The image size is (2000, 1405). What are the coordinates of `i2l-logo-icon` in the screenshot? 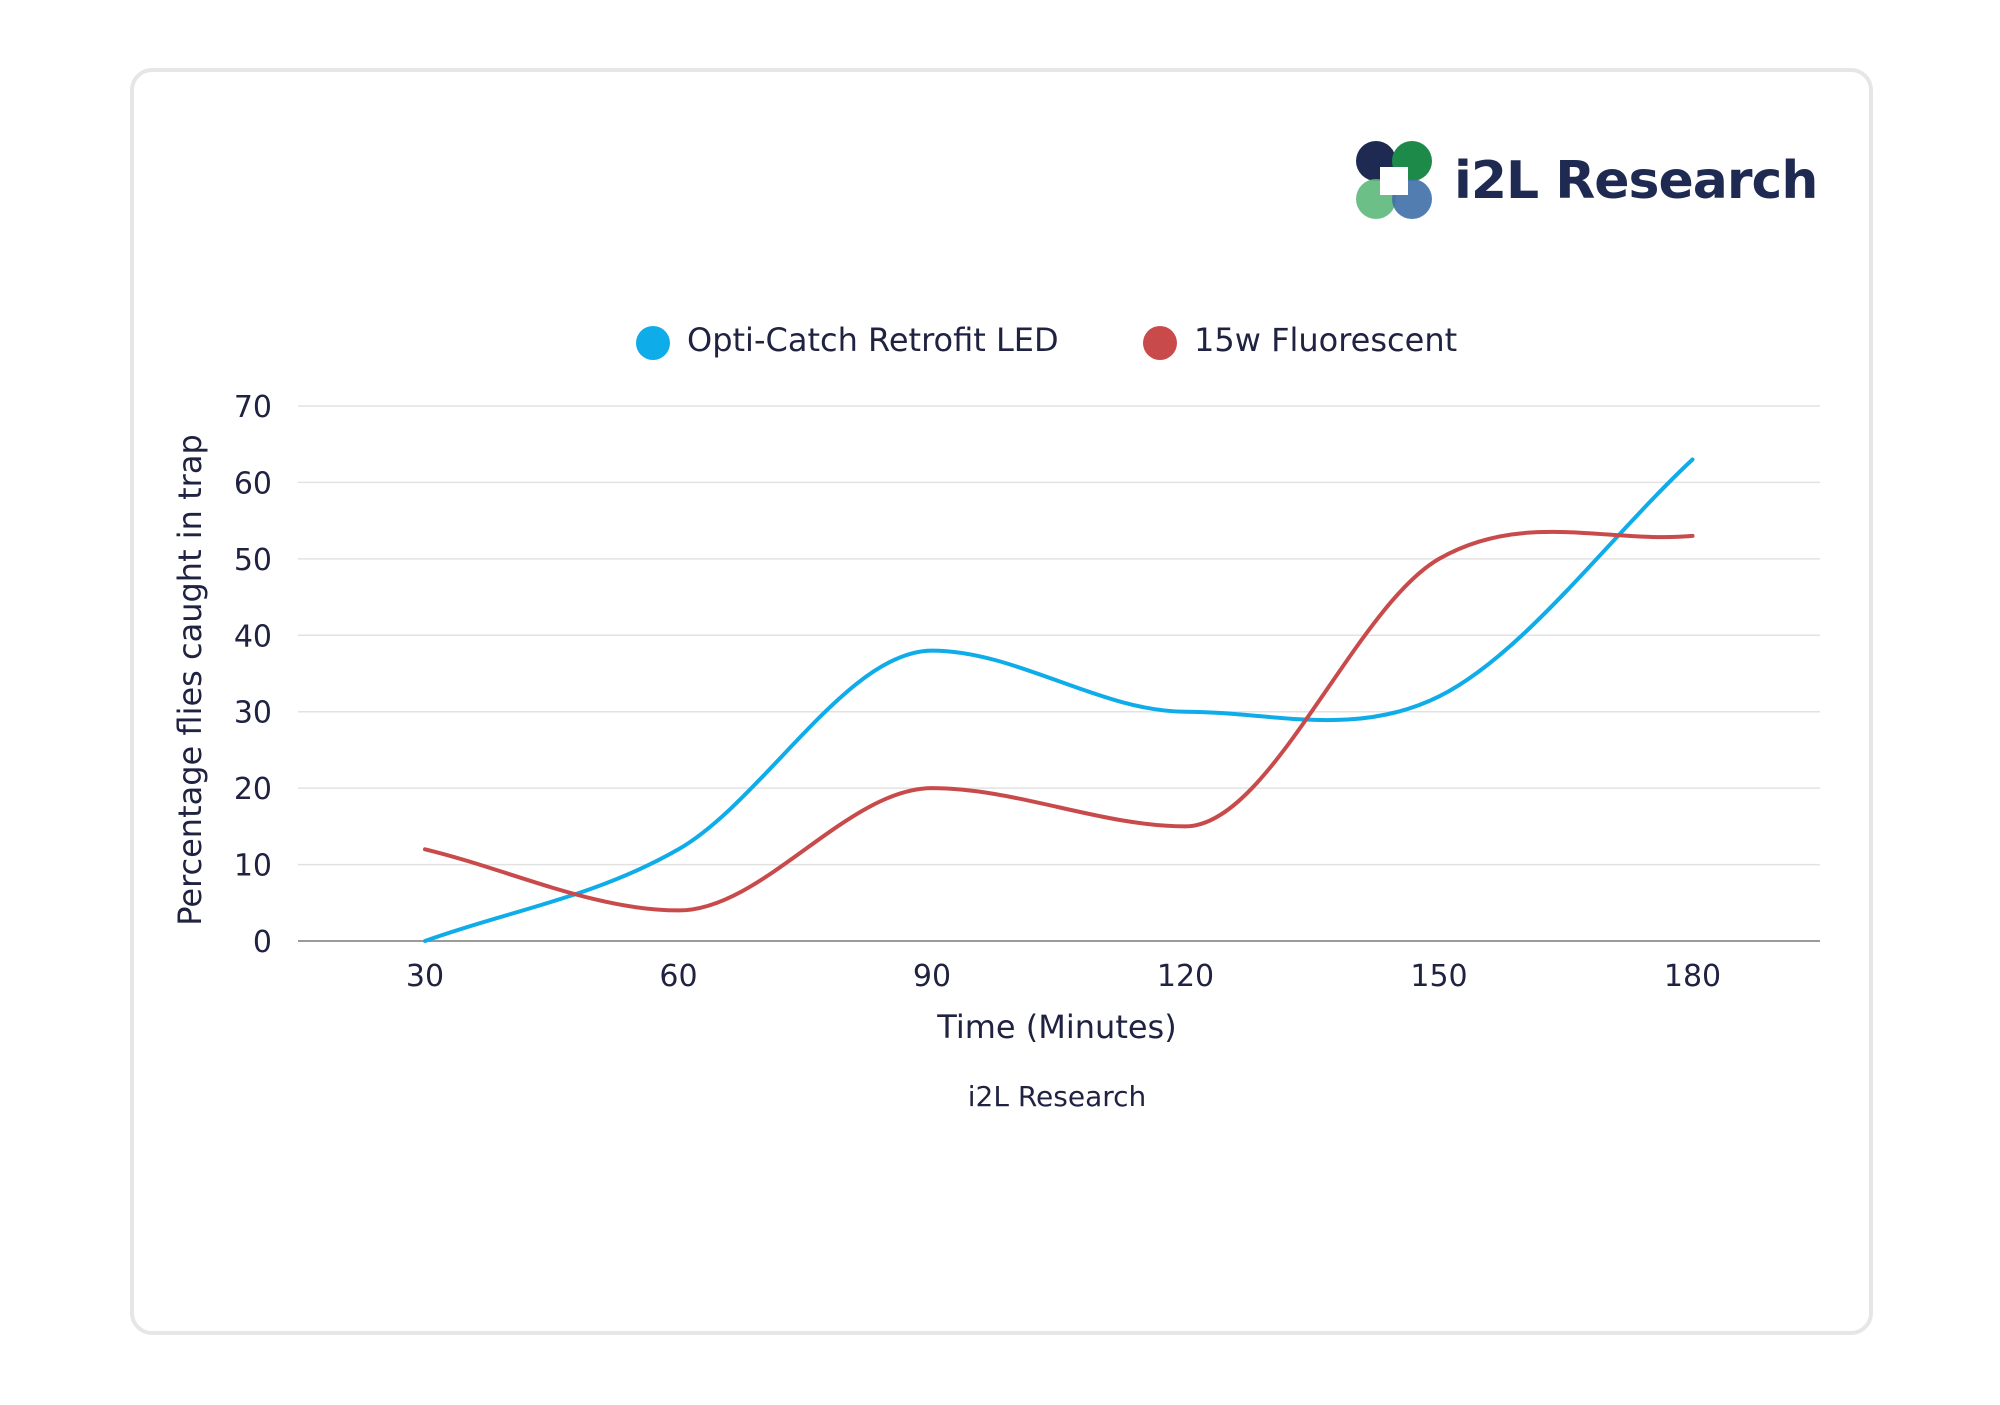 It's located at (1394, 180).